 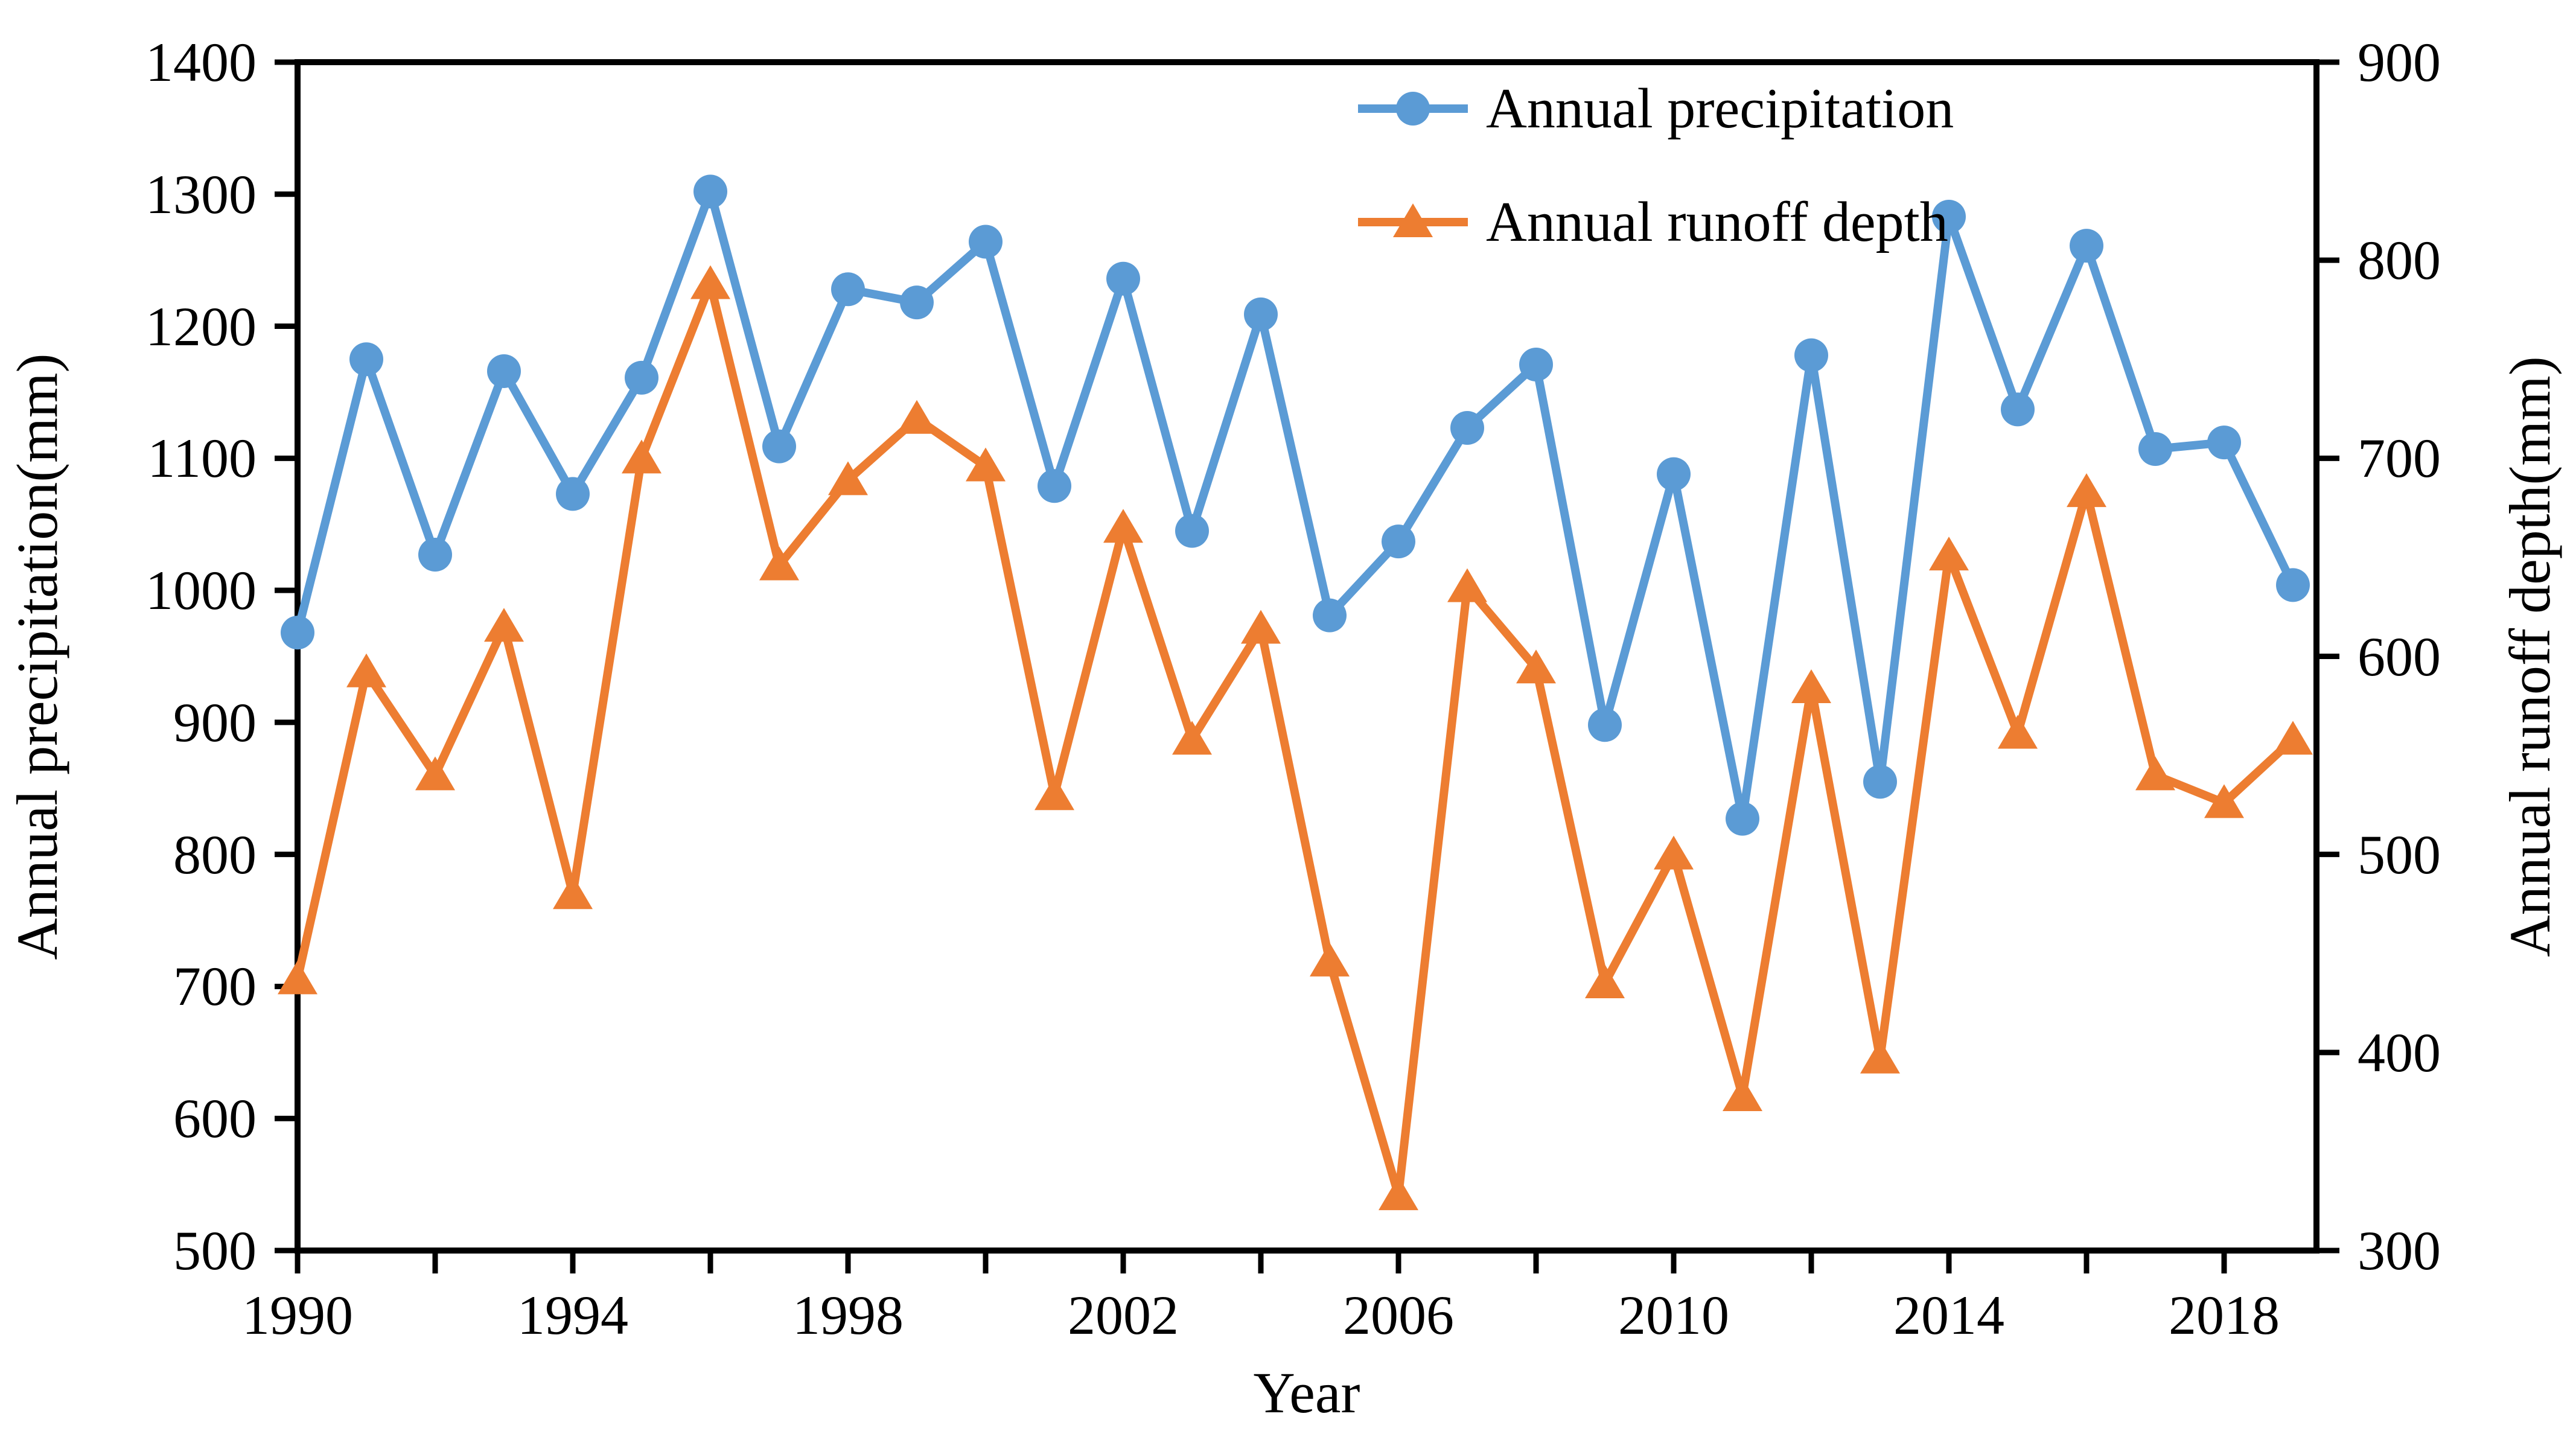 What do you see at coordinates (1949, 554) in the screenshot?
I see `marker-runoff-2014` at bounding box center [1949, 554].